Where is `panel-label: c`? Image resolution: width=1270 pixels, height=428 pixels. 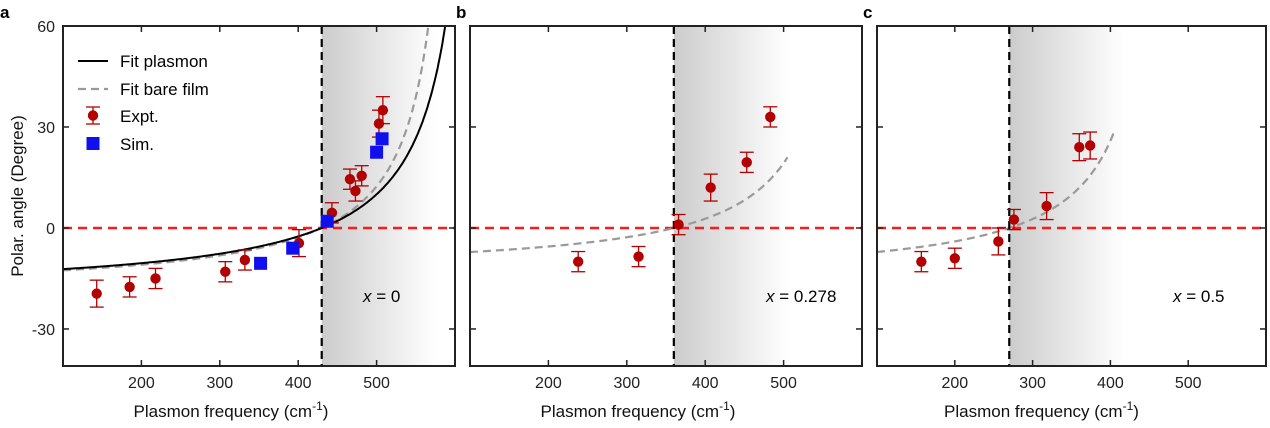 panel-label: c is located at coordinates (867, 12).